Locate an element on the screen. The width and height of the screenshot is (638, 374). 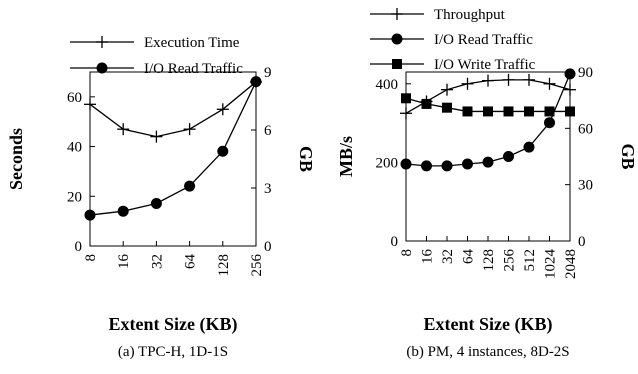
y2-tick-label: 3 is located at coordinates (268, 189).